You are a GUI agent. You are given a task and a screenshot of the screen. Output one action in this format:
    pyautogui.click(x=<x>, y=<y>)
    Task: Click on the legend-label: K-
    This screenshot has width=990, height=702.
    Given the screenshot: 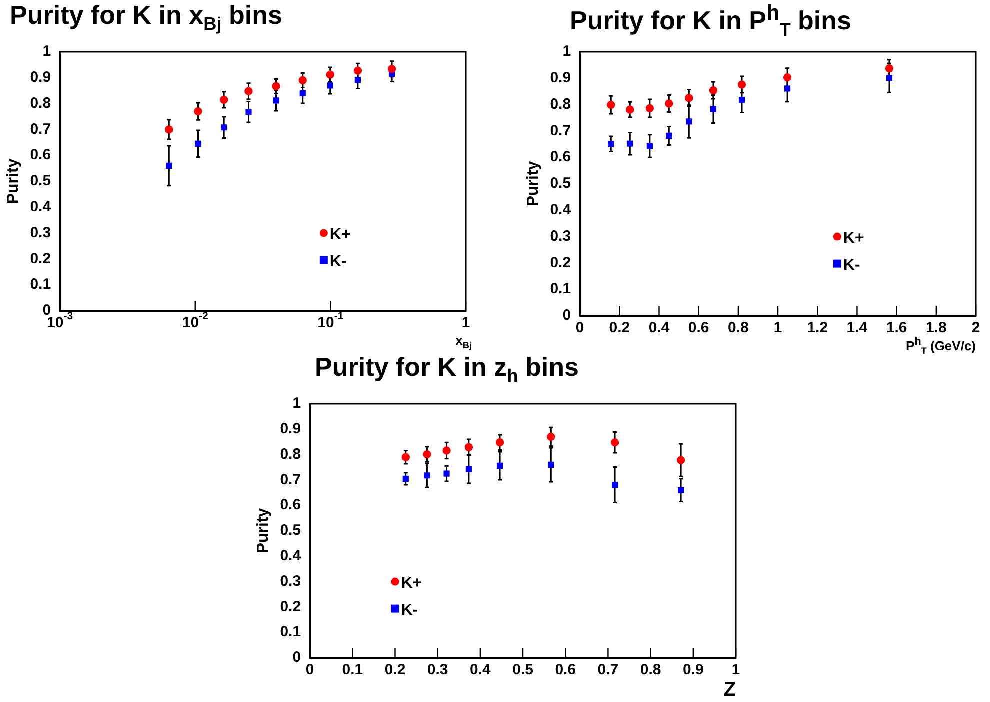 What is the action you would take?
    pyautogui.click(x=851, y=265)
    